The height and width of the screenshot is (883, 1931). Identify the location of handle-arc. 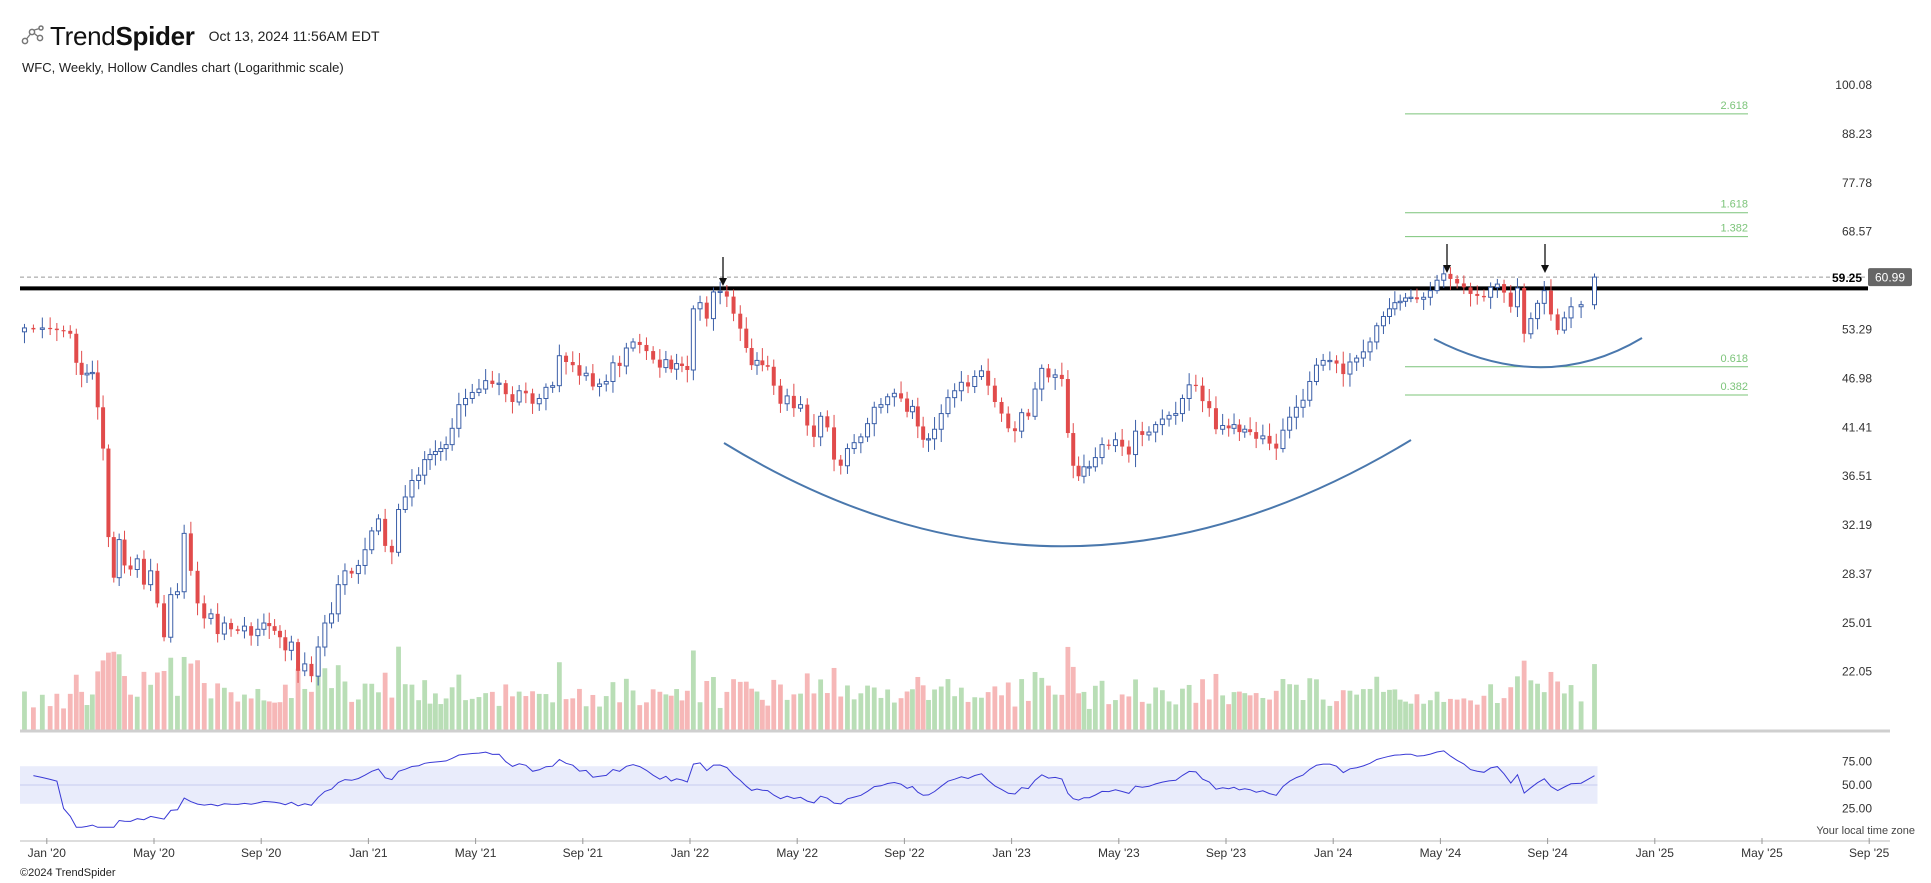
(1538, 353).